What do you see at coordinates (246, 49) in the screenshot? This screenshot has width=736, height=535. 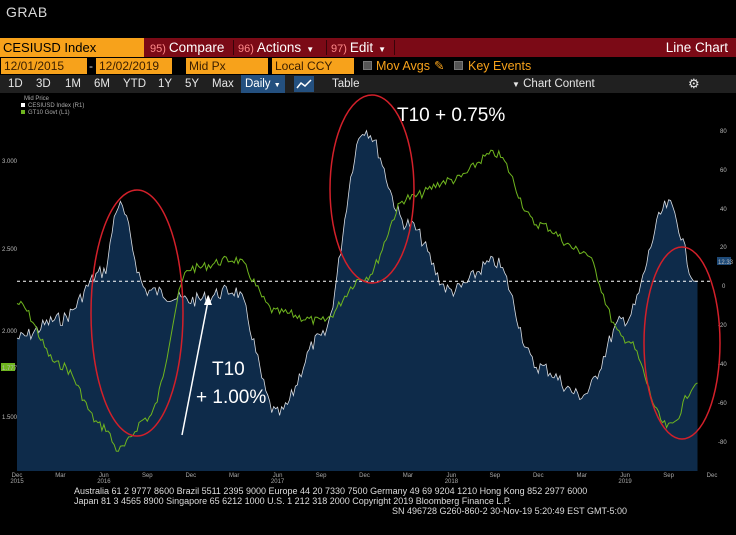 I see `actions-shortcut: 96)` at bounding box center [246, 49].